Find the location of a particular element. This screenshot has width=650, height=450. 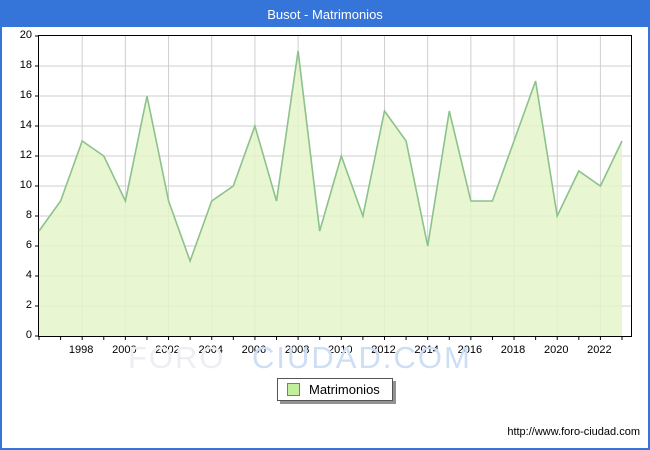

x-axis-label: 2000 is located at coordinates (124, 350).